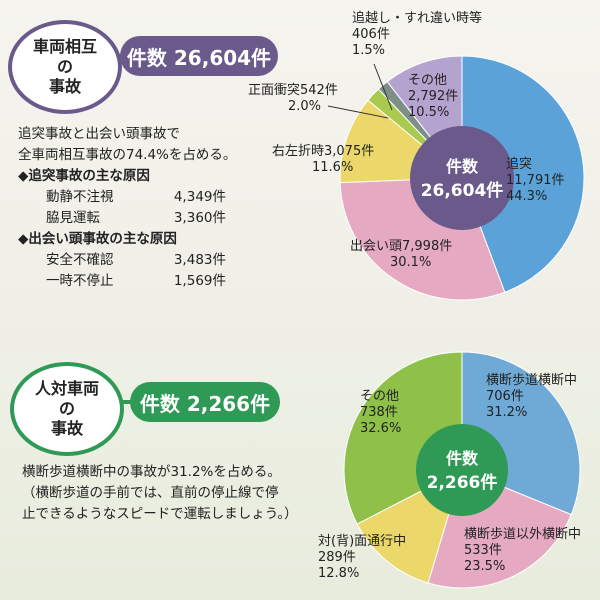  What do you see at coordinates (293, 90) in the screenshot?
I see `slice-name-count-0-3: 正面衝突542件` at bounding box center [293, 90].